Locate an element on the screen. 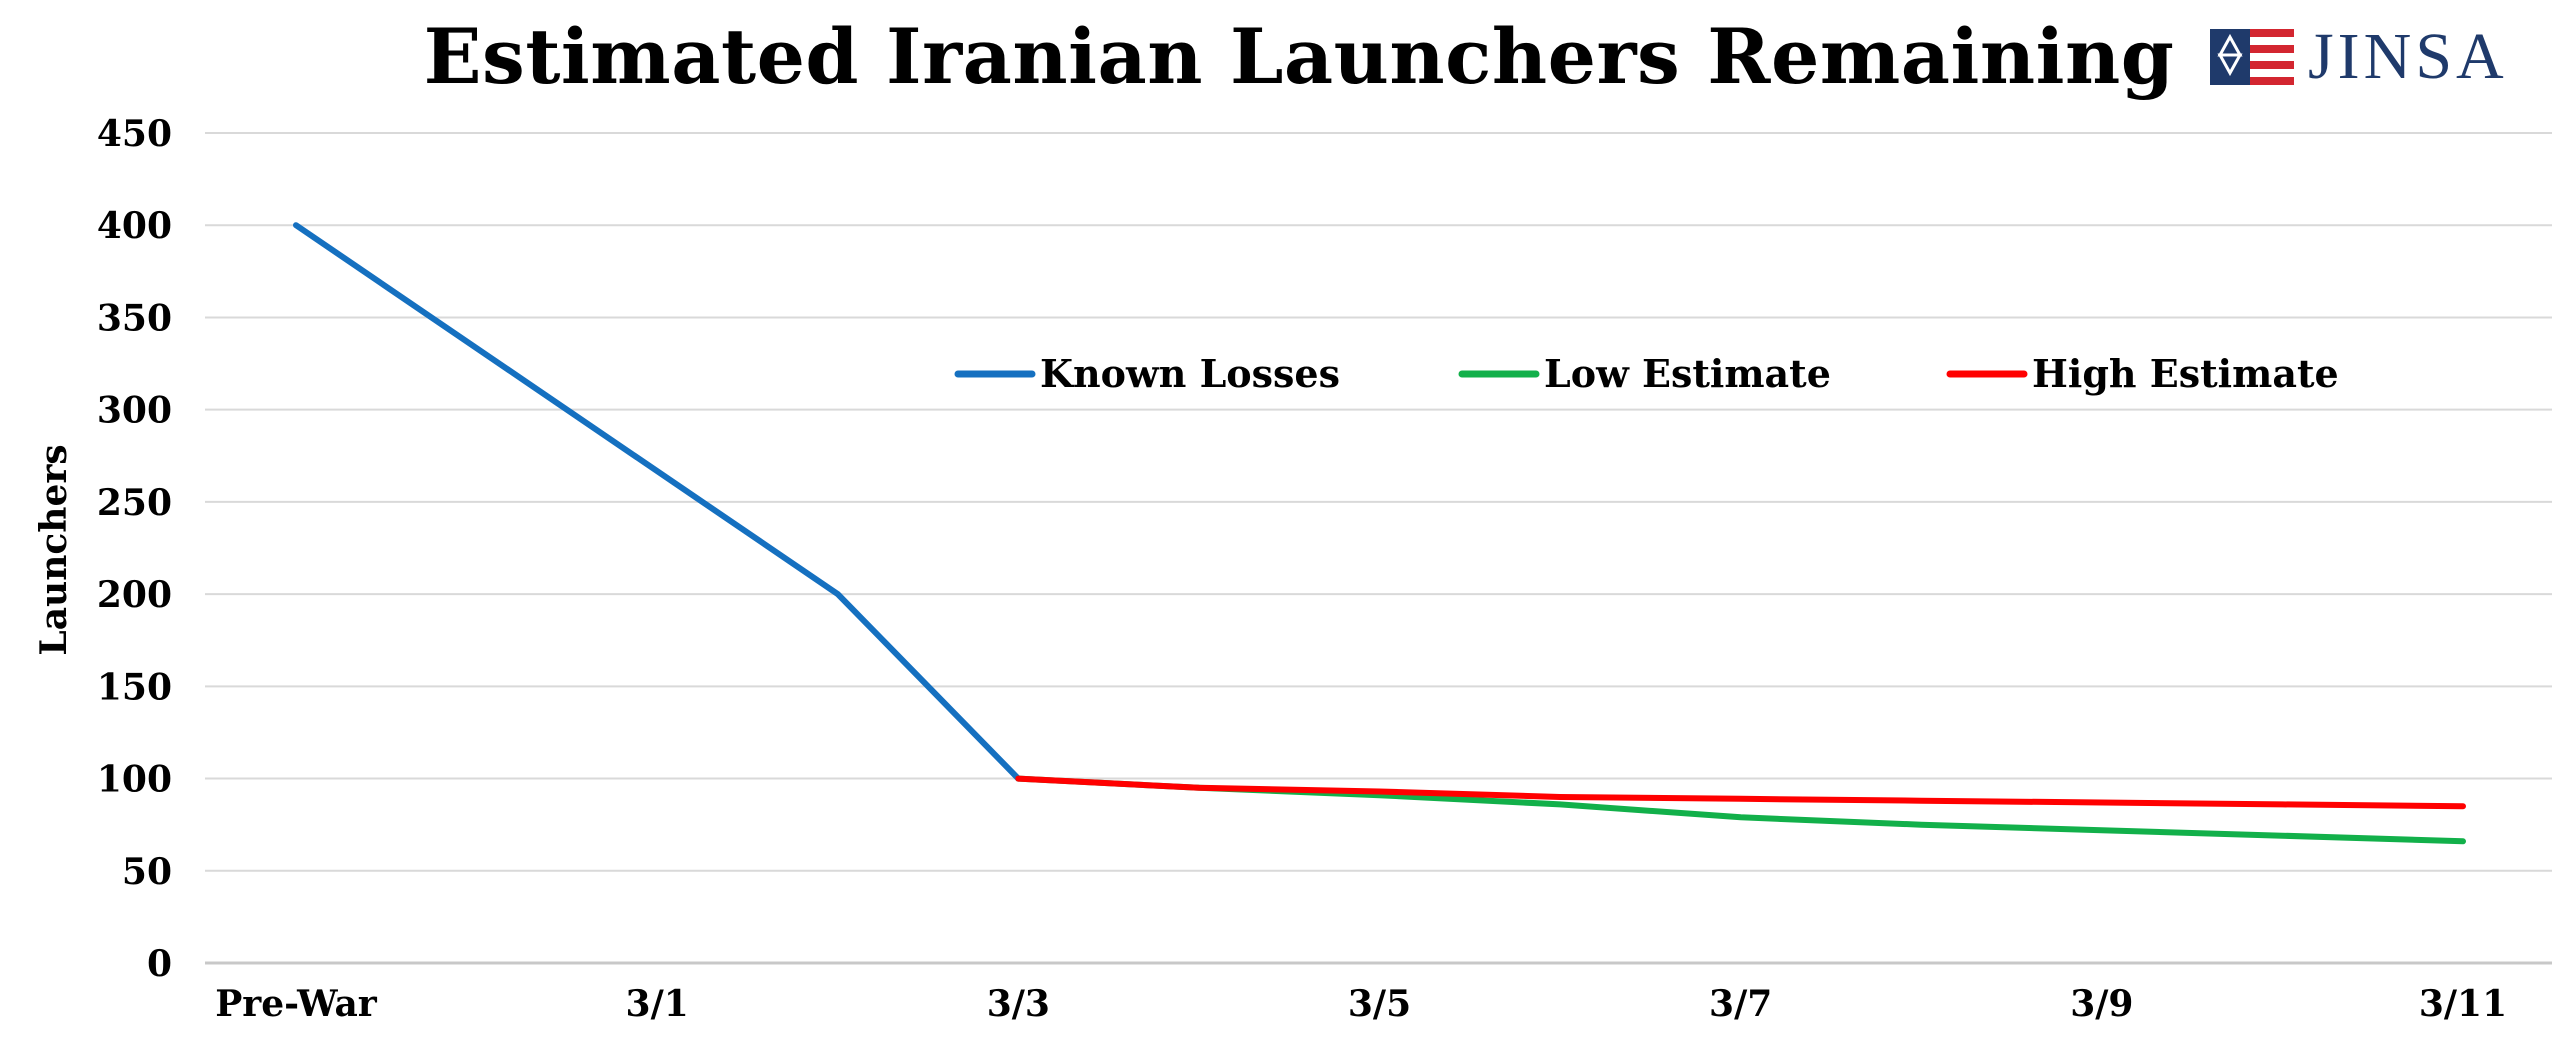 The height and width of the screenshot is (1060, 2560). x-tick-label: 3/3 is located at coordinates (1018, 1004).